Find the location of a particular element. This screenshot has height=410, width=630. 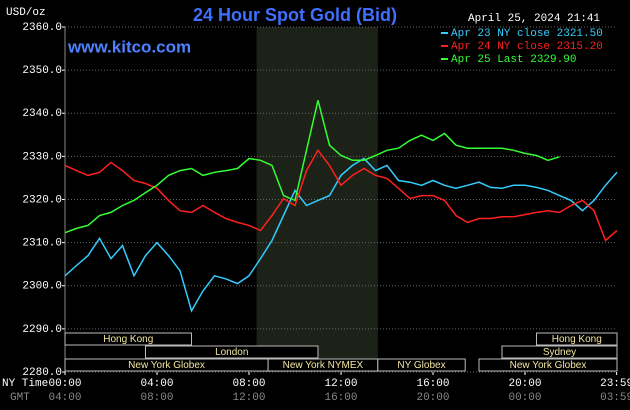

session-label: New York NYMEX is located at coordinates (323, 365).